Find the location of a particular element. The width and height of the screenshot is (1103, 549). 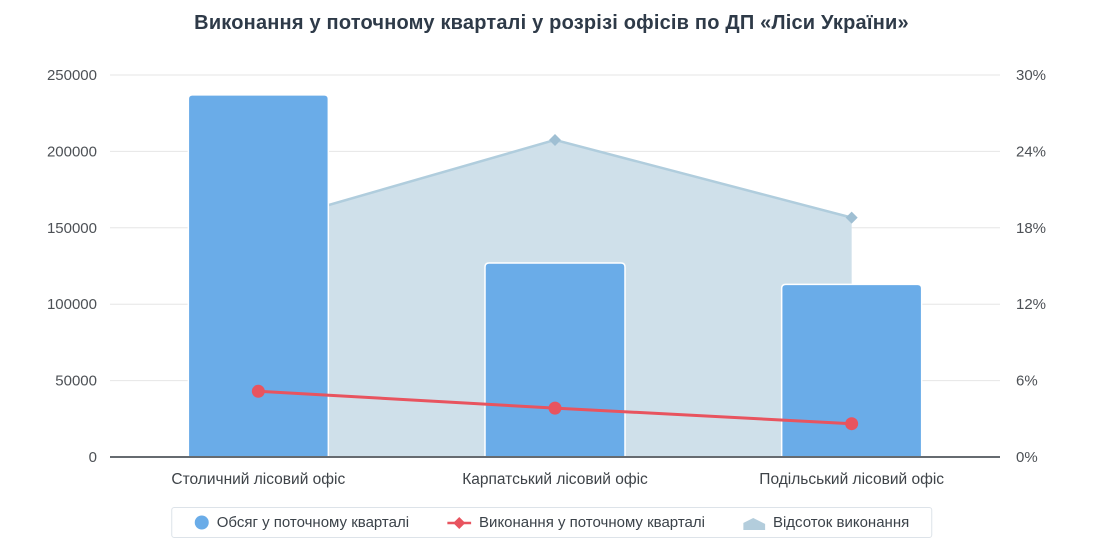

right-axis-tick-label: 6% is located at coordinates (1027, 381).